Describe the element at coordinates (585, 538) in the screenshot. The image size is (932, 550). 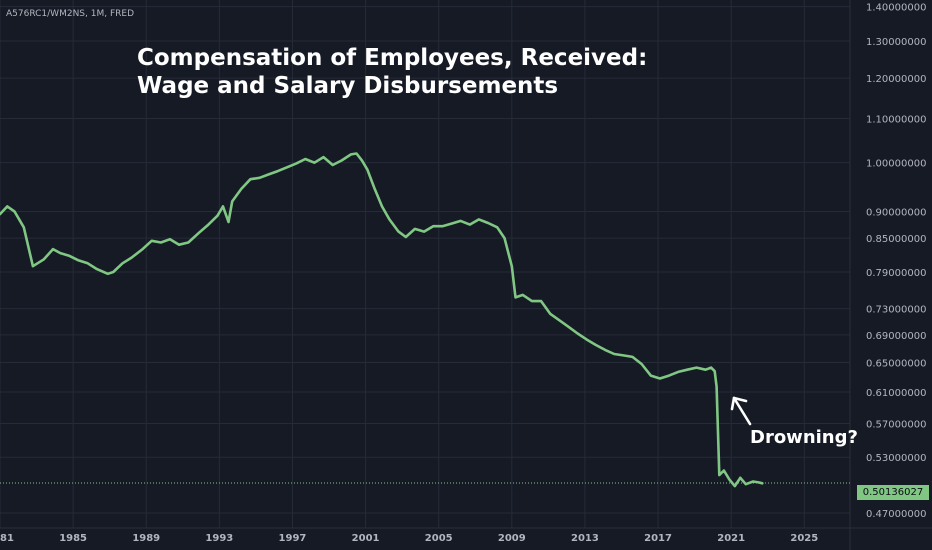
I see `x-tick-label: 2013` at that location.